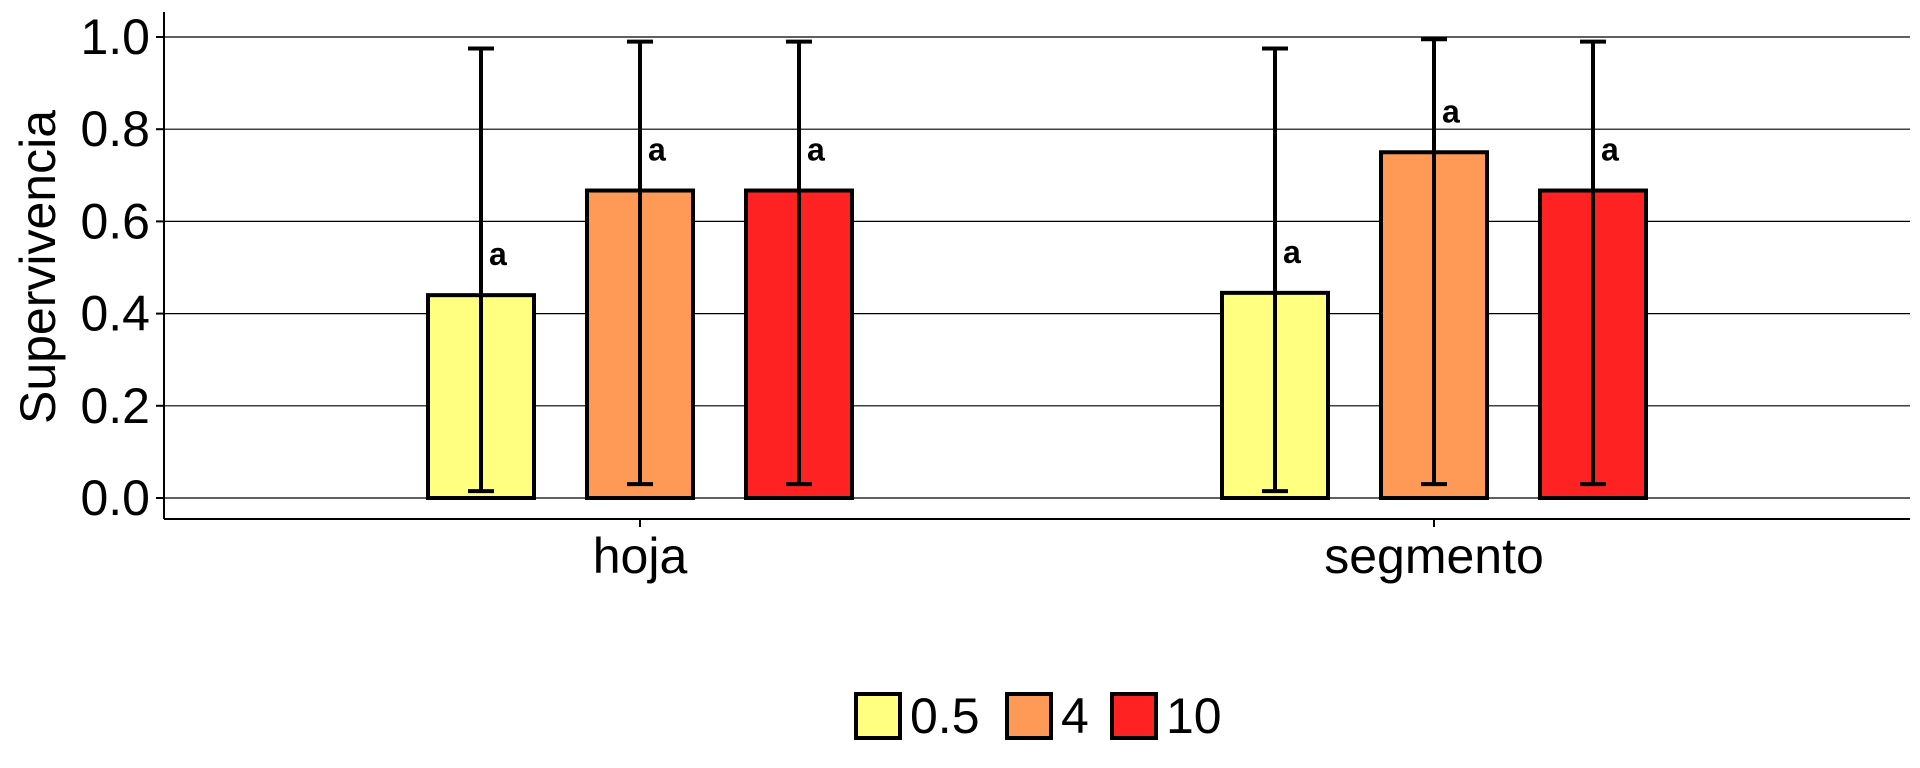 The width and height of the screenshot is (1920, 768). I want to click on y-tick-label: 0.4, so click(115, 314).